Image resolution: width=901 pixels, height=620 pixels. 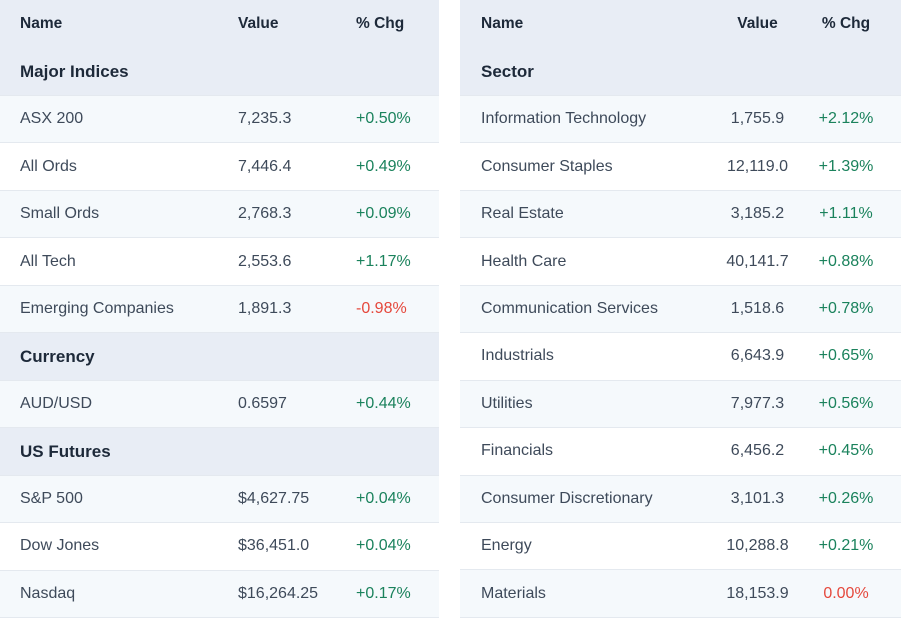 I want to click on row-pct-change: -0.98%, so click(x=381, y=308).